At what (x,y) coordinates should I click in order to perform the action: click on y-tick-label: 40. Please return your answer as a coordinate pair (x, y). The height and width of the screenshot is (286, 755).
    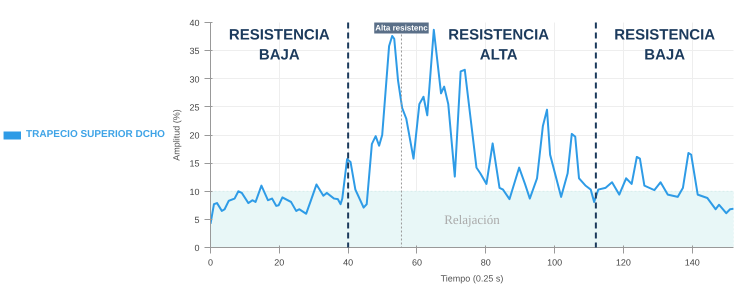
    Looking at the image, I should click on (194, 23).